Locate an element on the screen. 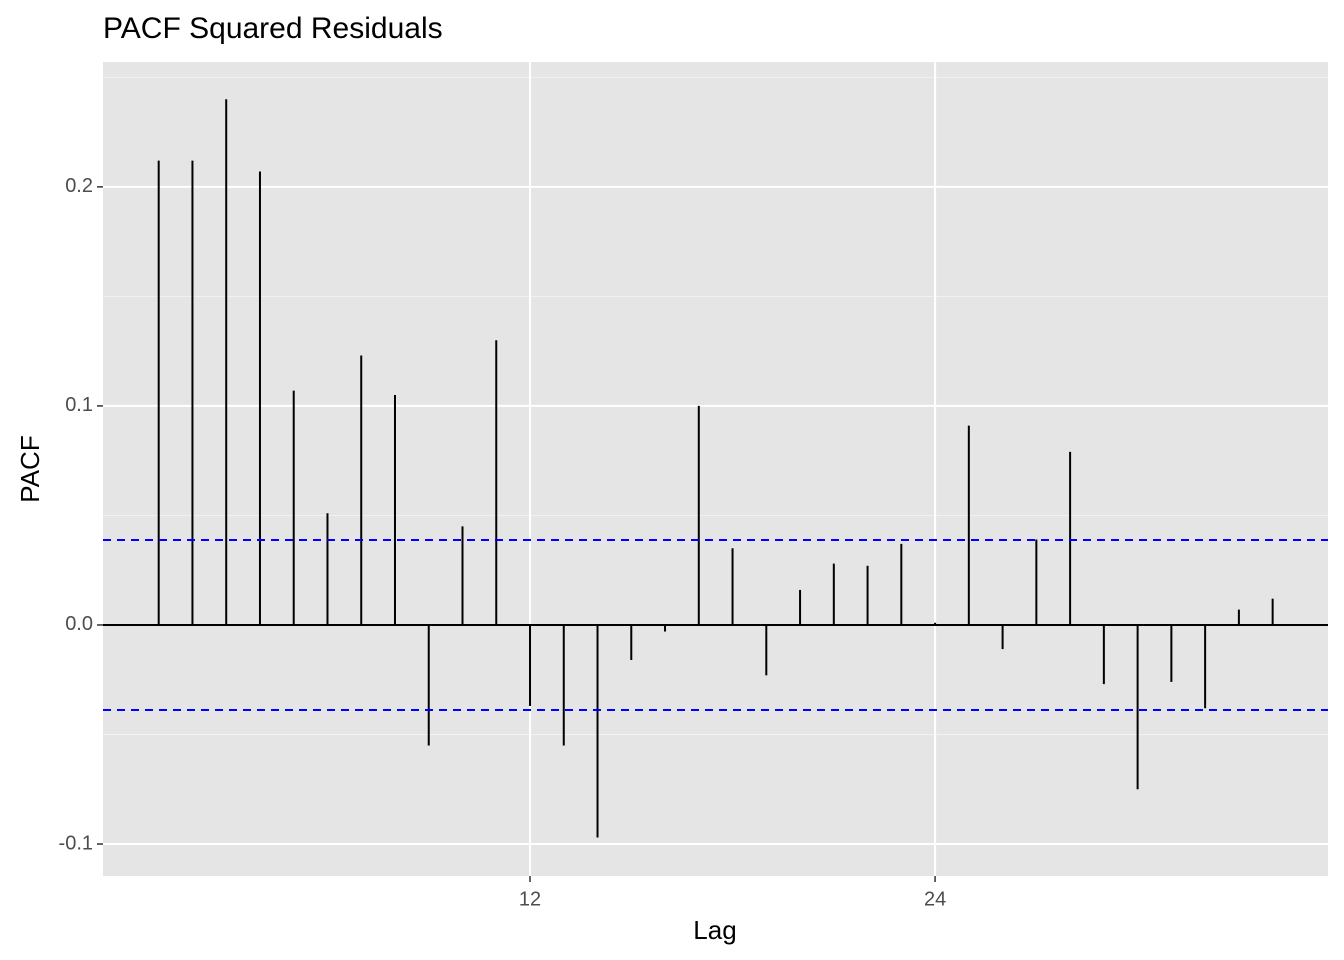  x-axis-label: Lag is located at coordinates (714, 930).